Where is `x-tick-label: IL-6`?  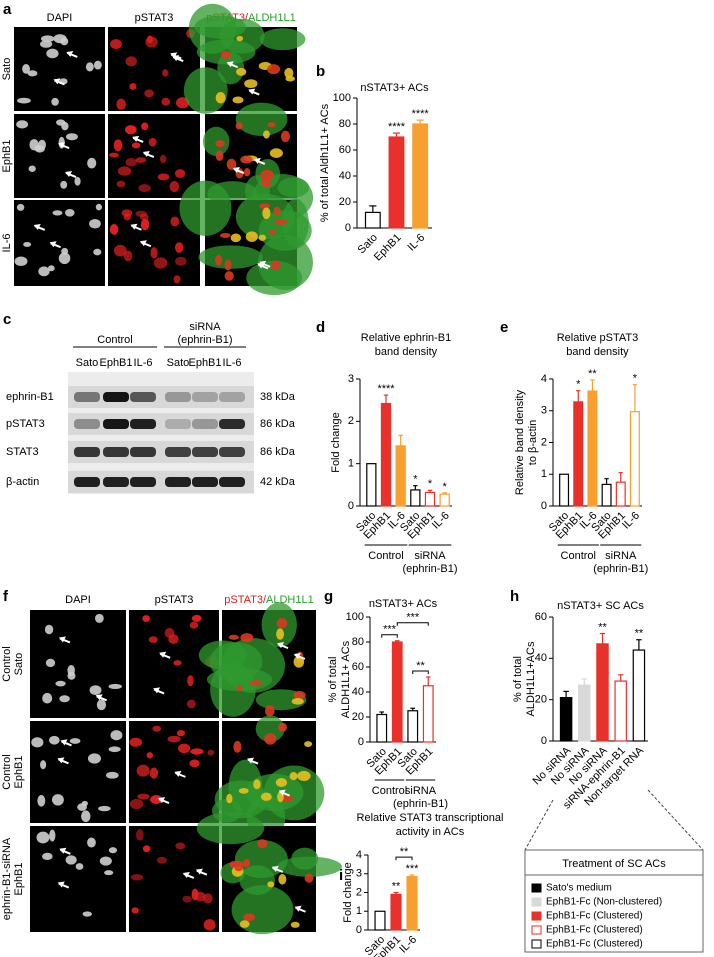
x-tick-label: IL-6 is located at coordinates (441, 521).